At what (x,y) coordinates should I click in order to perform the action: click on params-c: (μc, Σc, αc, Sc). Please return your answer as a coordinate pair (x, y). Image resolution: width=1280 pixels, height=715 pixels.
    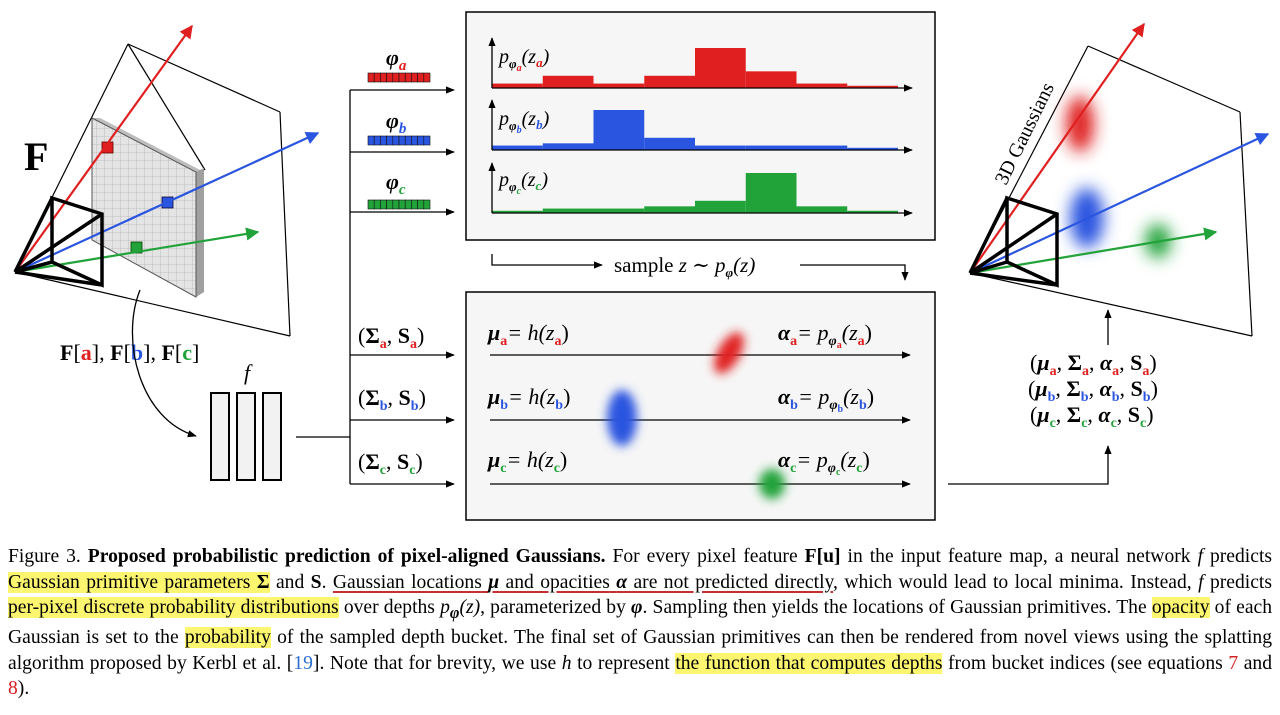
    Looking at the image, I should click on (1092, 416).